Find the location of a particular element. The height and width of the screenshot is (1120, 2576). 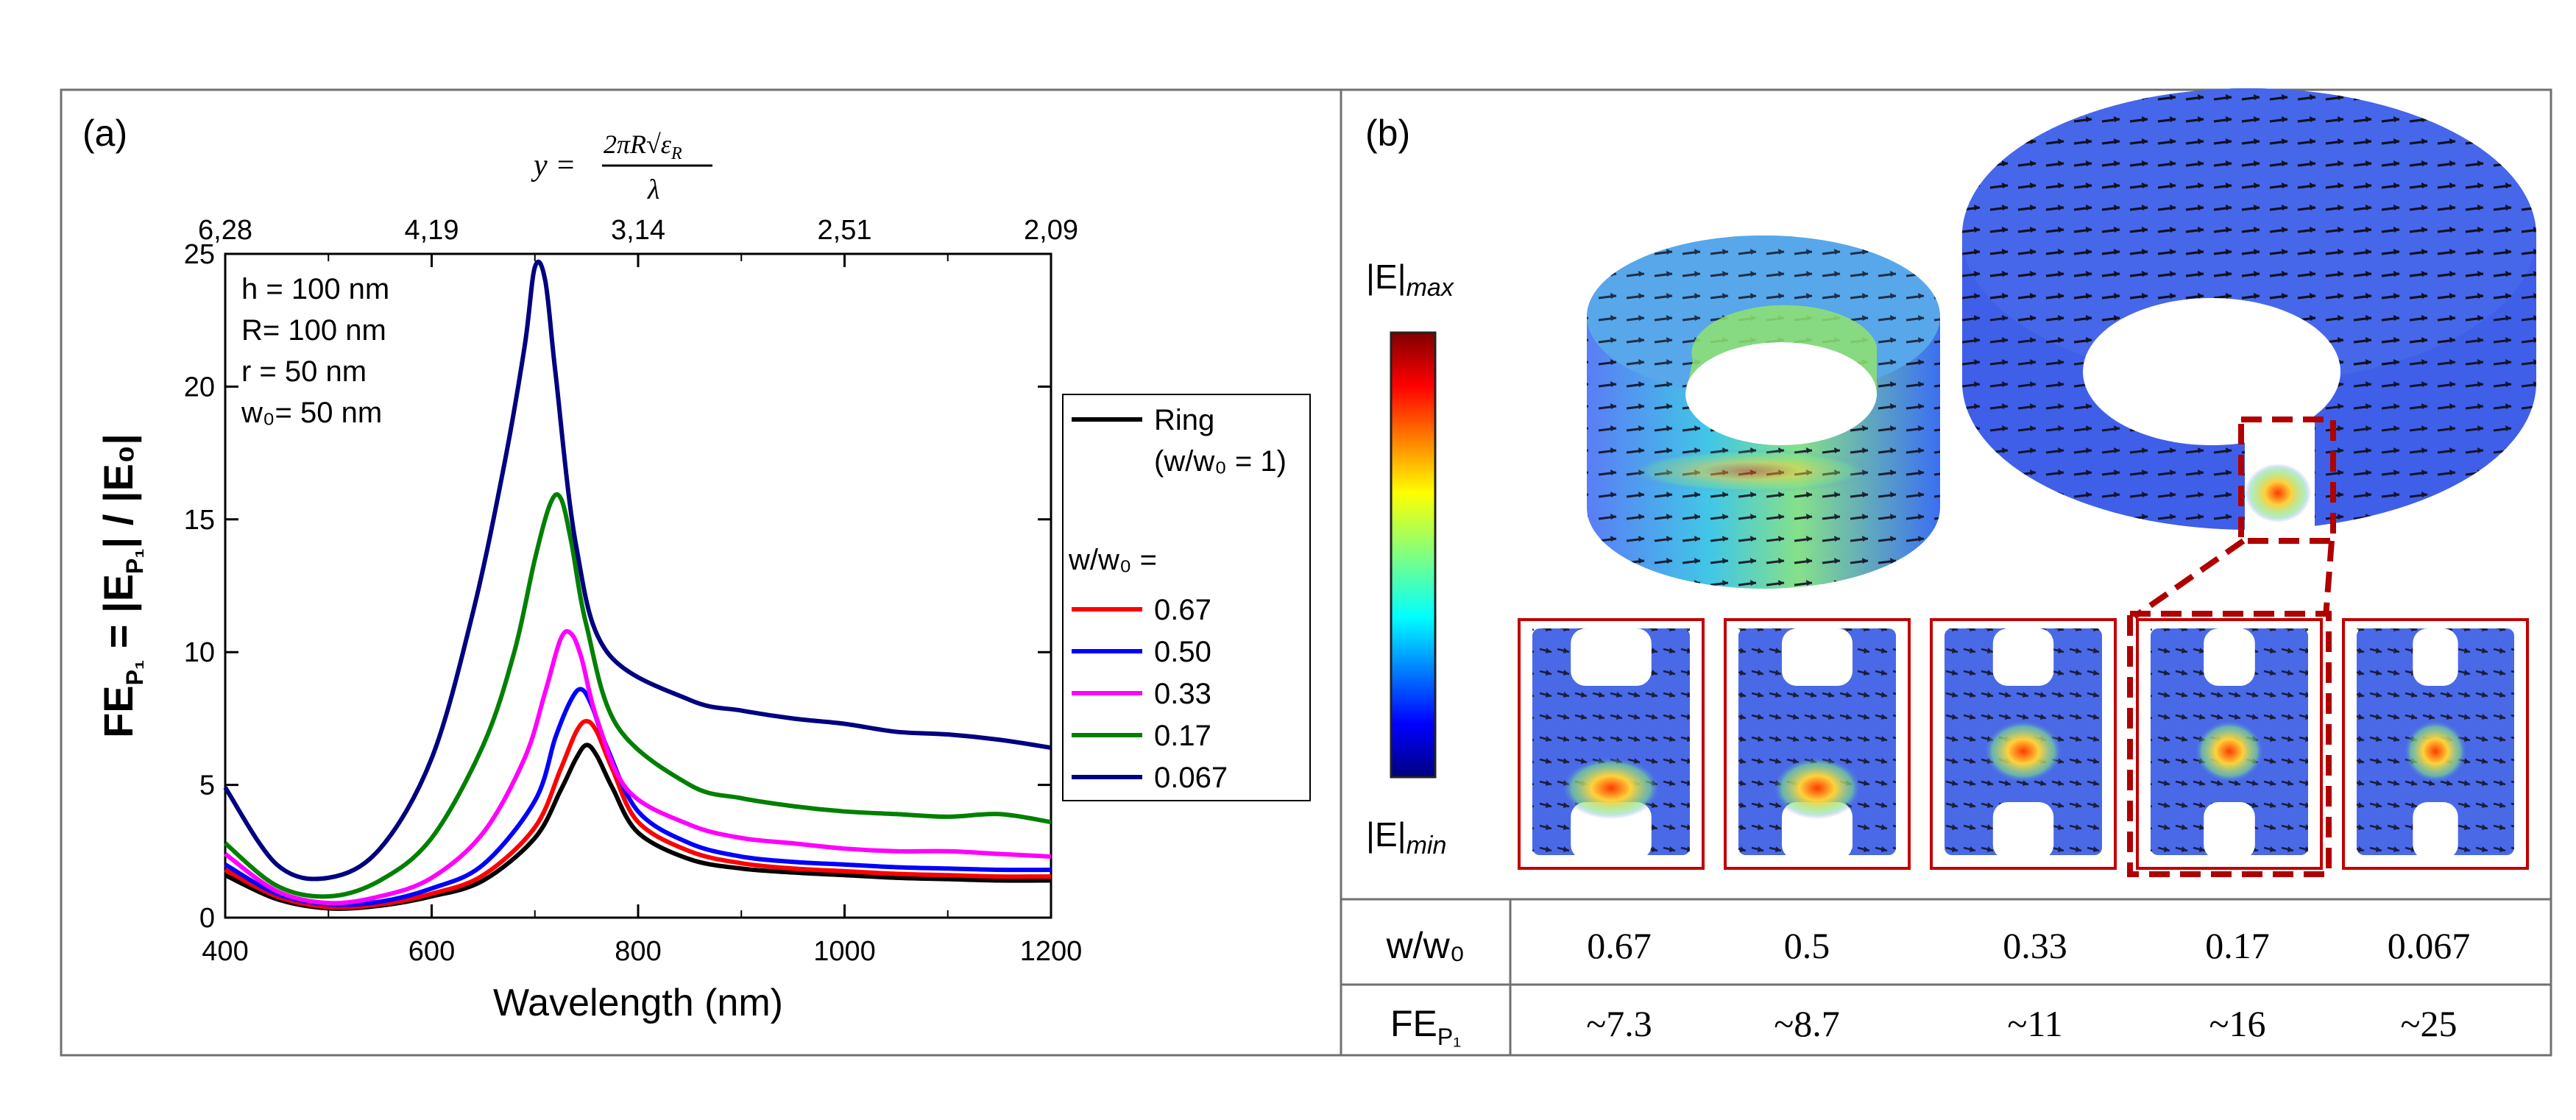

y-tick-label: 25 is located at coordinates (200, 254).